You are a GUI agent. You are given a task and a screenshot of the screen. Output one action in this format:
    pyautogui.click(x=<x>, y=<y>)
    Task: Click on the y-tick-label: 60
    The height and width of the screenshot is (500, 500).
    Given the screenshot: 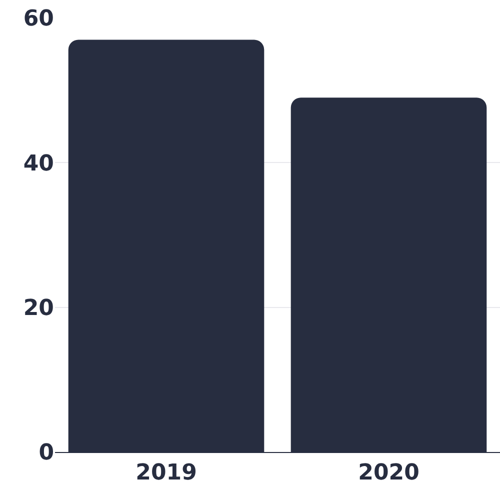 What is the action you would take?
    pyautogui.click(x=38, y=19)
    